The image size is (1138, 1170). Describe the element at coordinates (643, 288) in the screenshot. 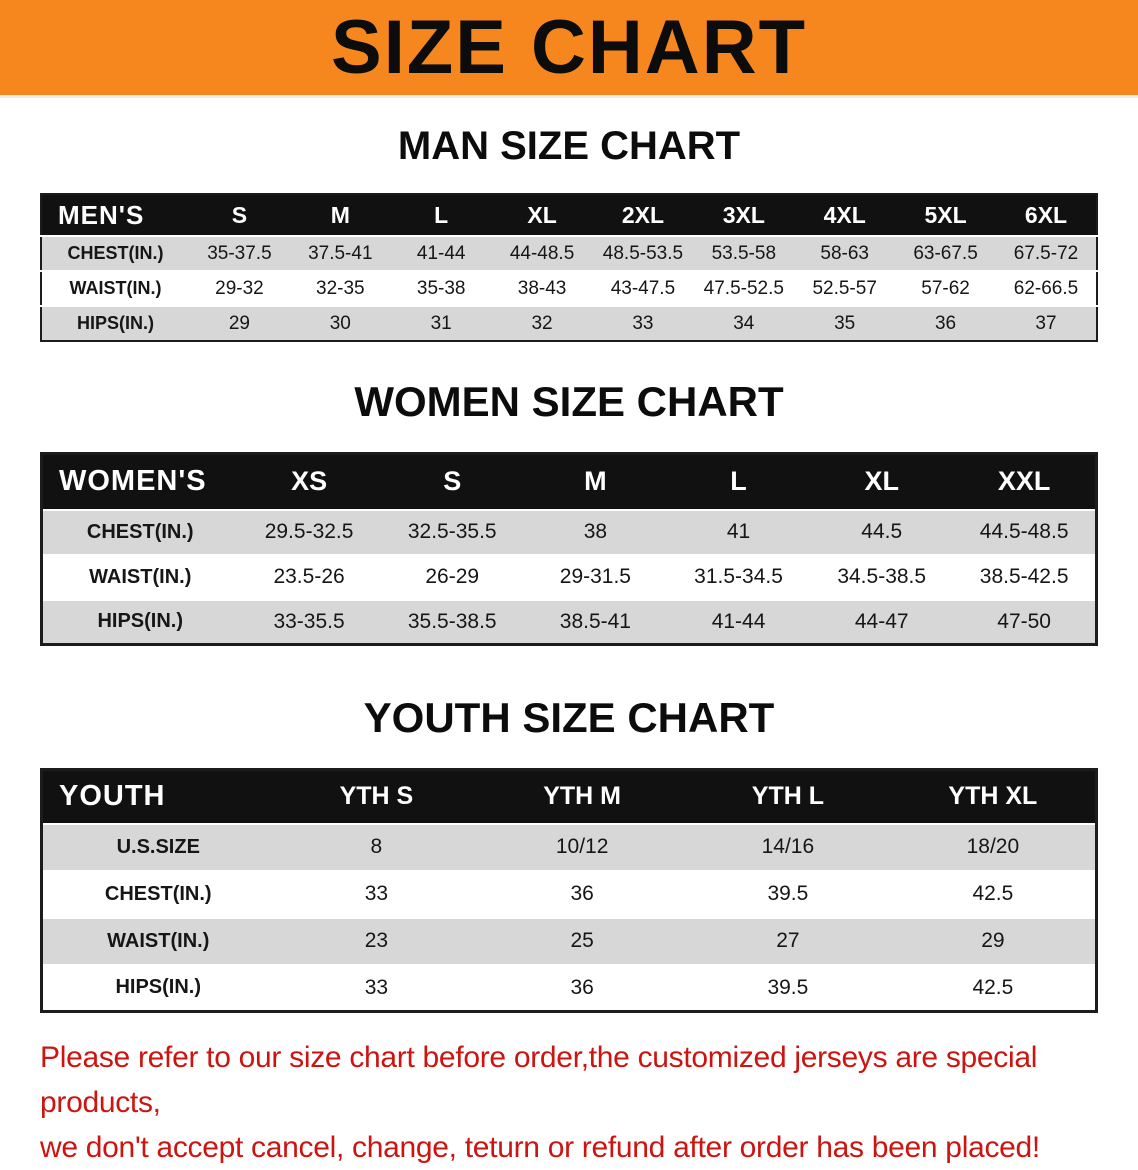

I see `size-value-cell: 43-47.5` at that location.